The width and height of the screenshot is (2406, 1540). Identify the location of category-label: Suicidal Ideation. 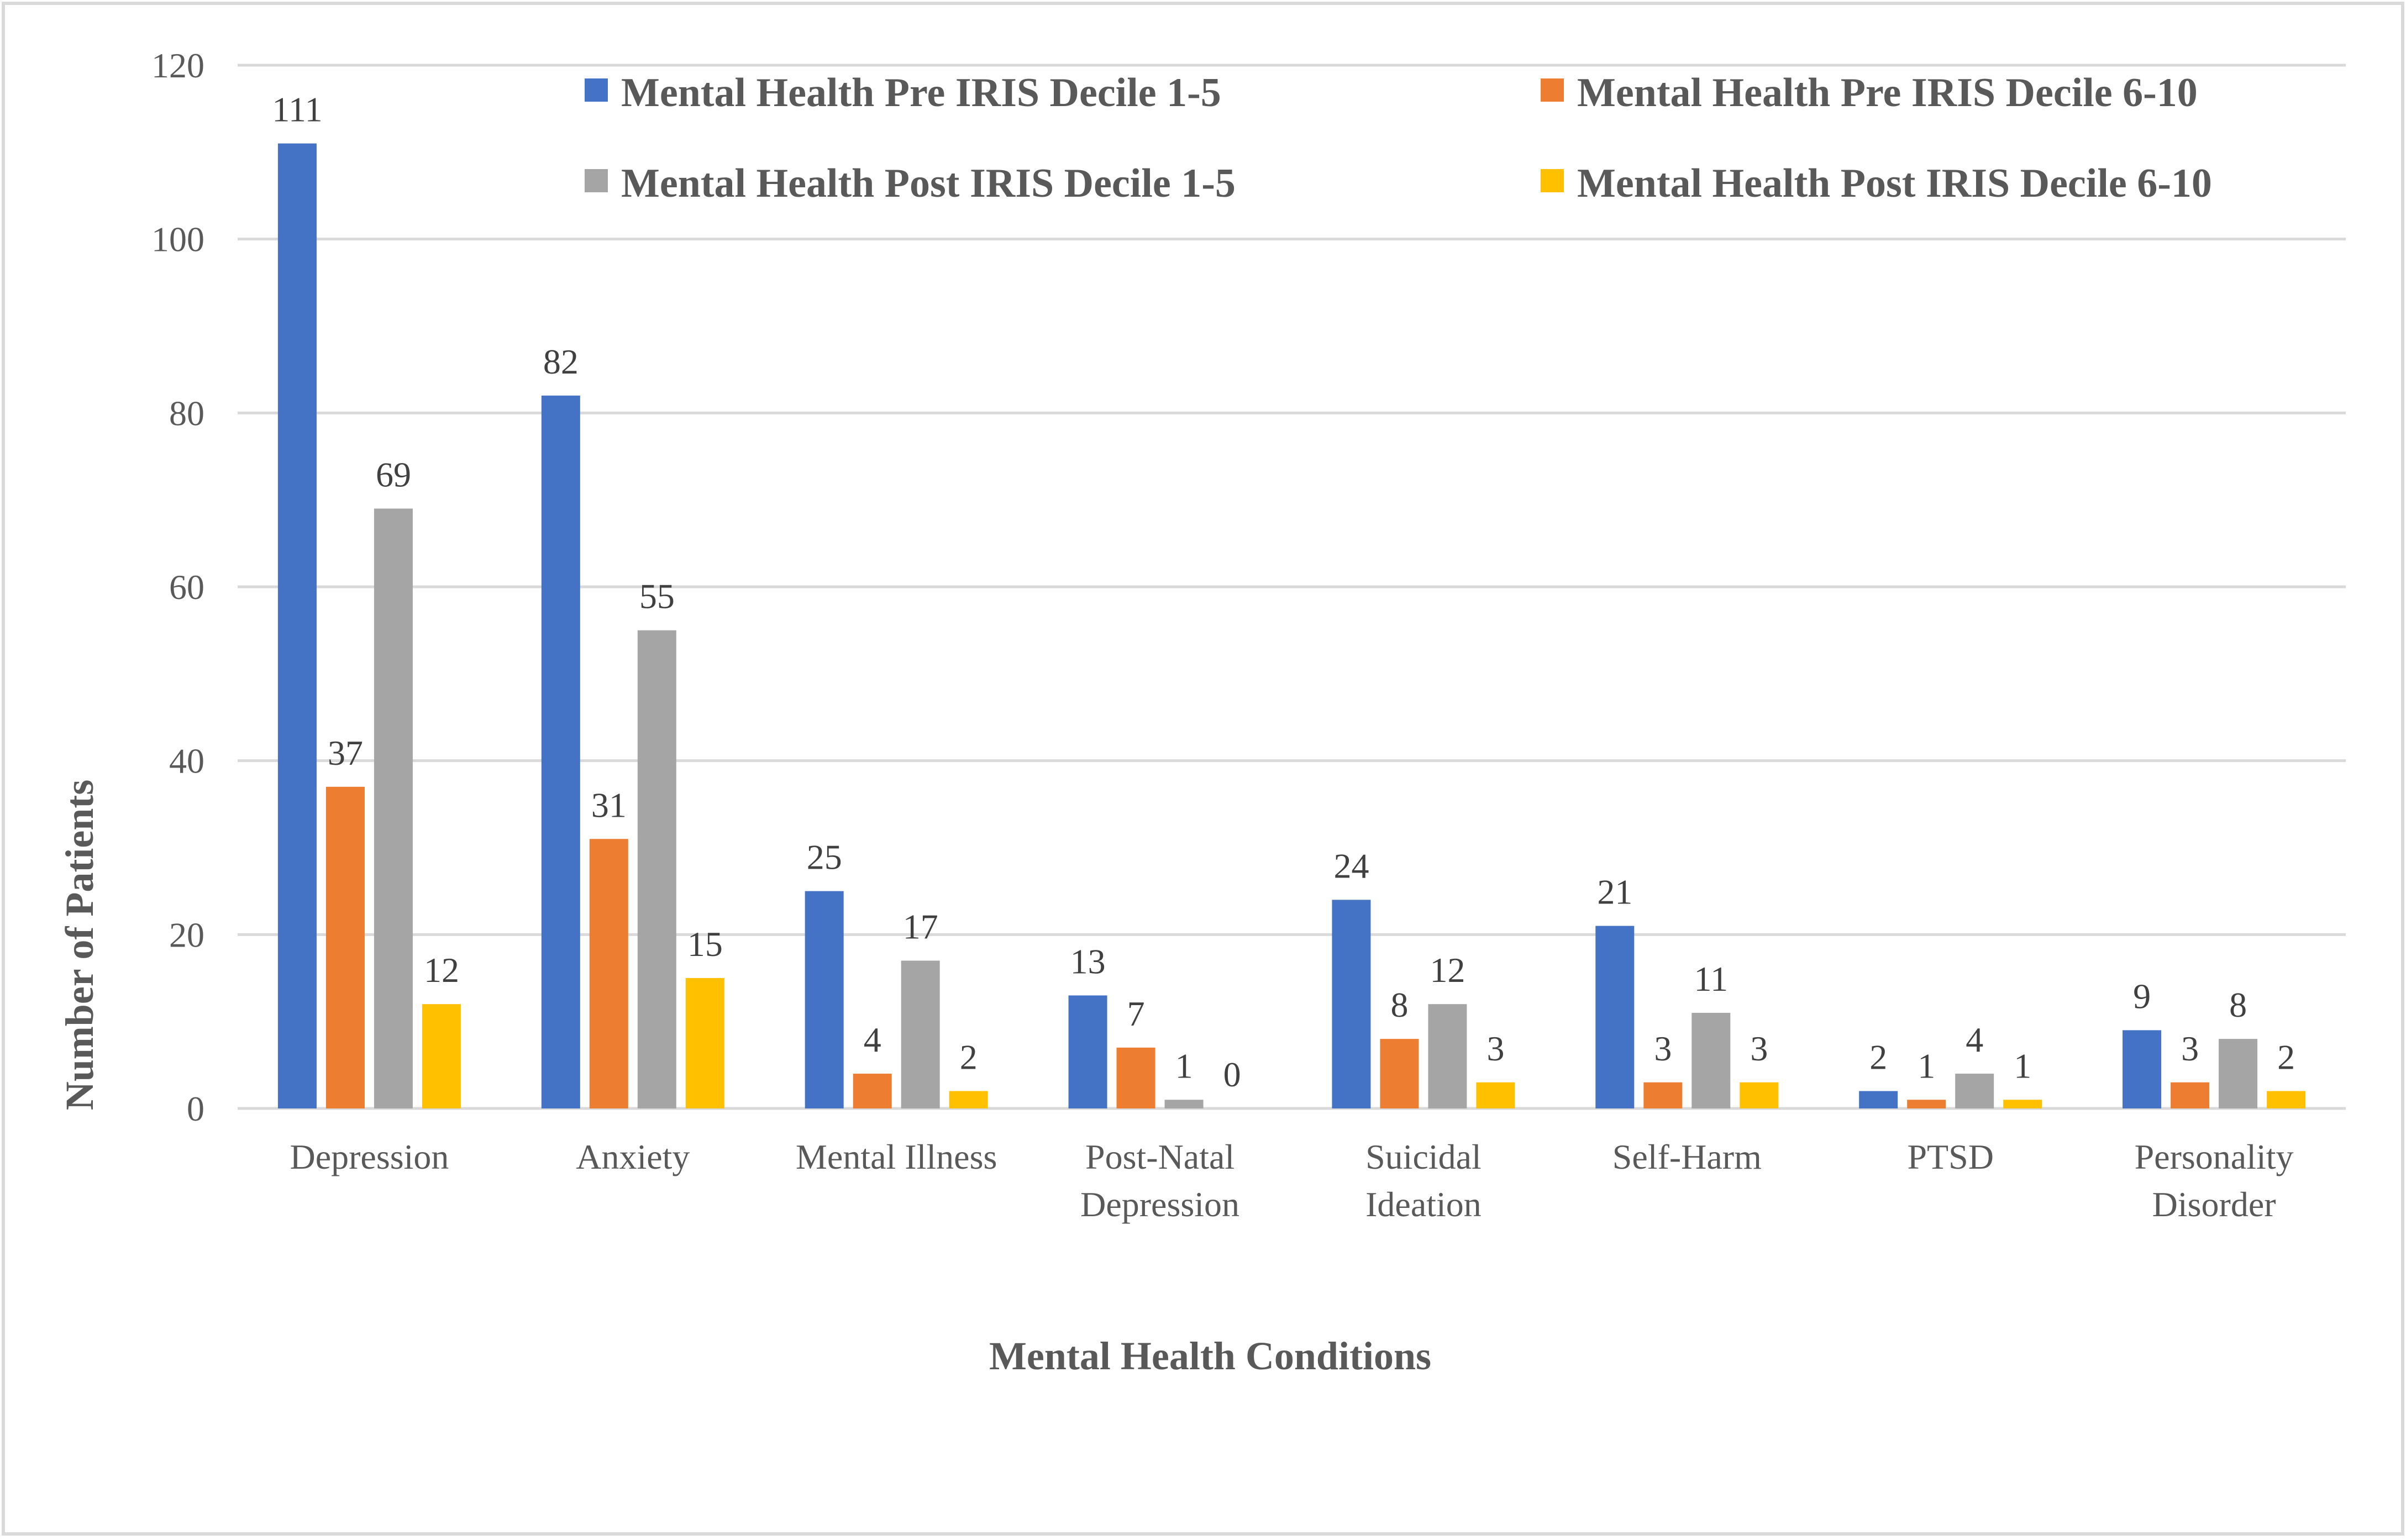
(1423, 1180).